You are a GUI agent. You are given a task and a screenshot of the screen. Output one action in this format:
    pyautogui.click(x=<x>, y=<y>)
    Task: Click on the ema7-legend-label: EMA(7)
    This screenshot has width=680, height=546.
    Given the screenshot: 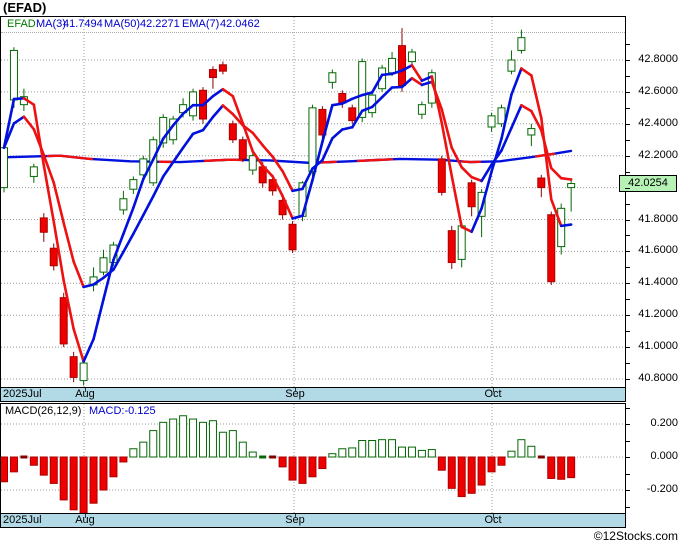 What is the action you would take?
    pyautogui.click(x=201, y=24)
    